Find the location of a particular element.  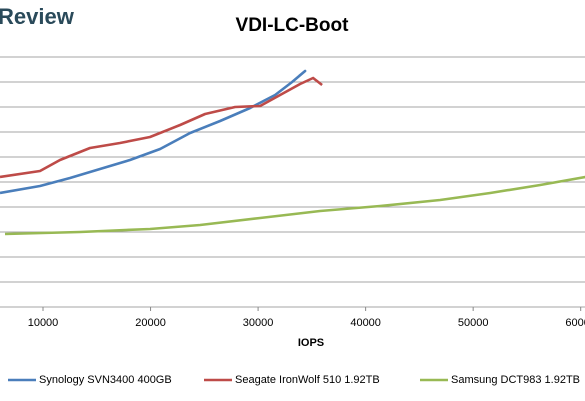

chart-title: VDI-LC-Boot is located at coordinates (293, 25).